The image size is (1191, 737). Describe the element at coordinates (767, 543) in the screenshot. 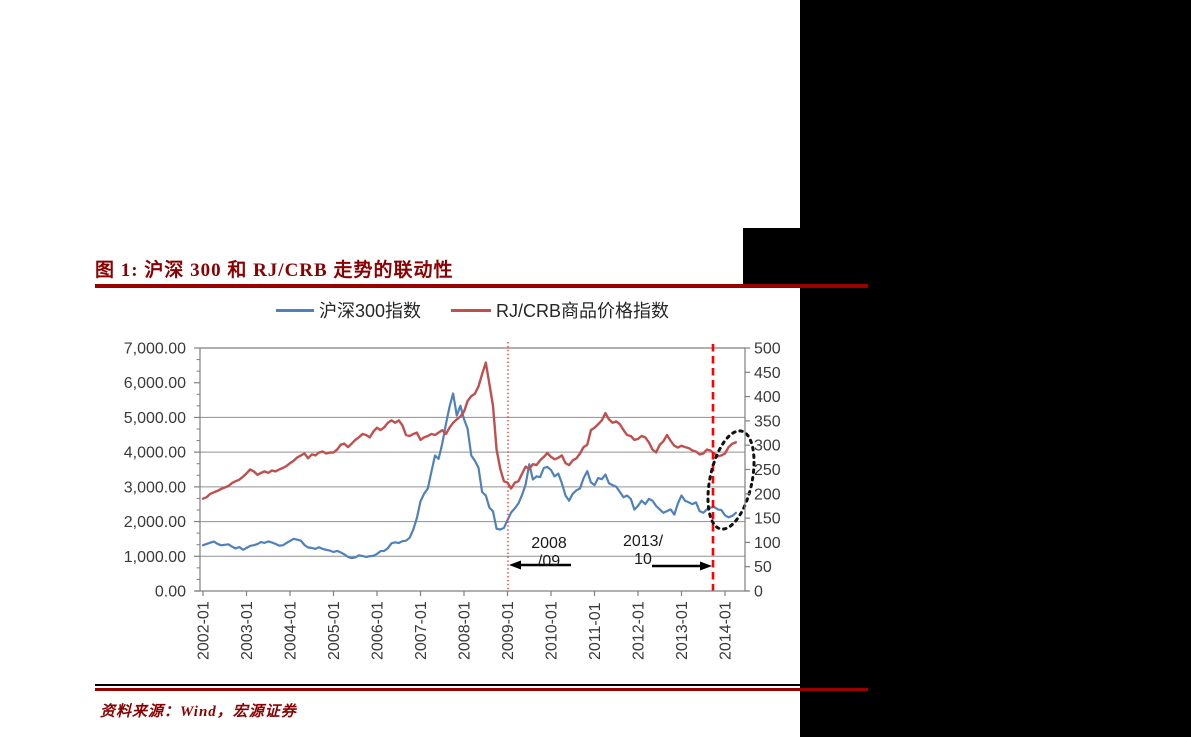

I see `y-right-tick-label: 100` at that location.